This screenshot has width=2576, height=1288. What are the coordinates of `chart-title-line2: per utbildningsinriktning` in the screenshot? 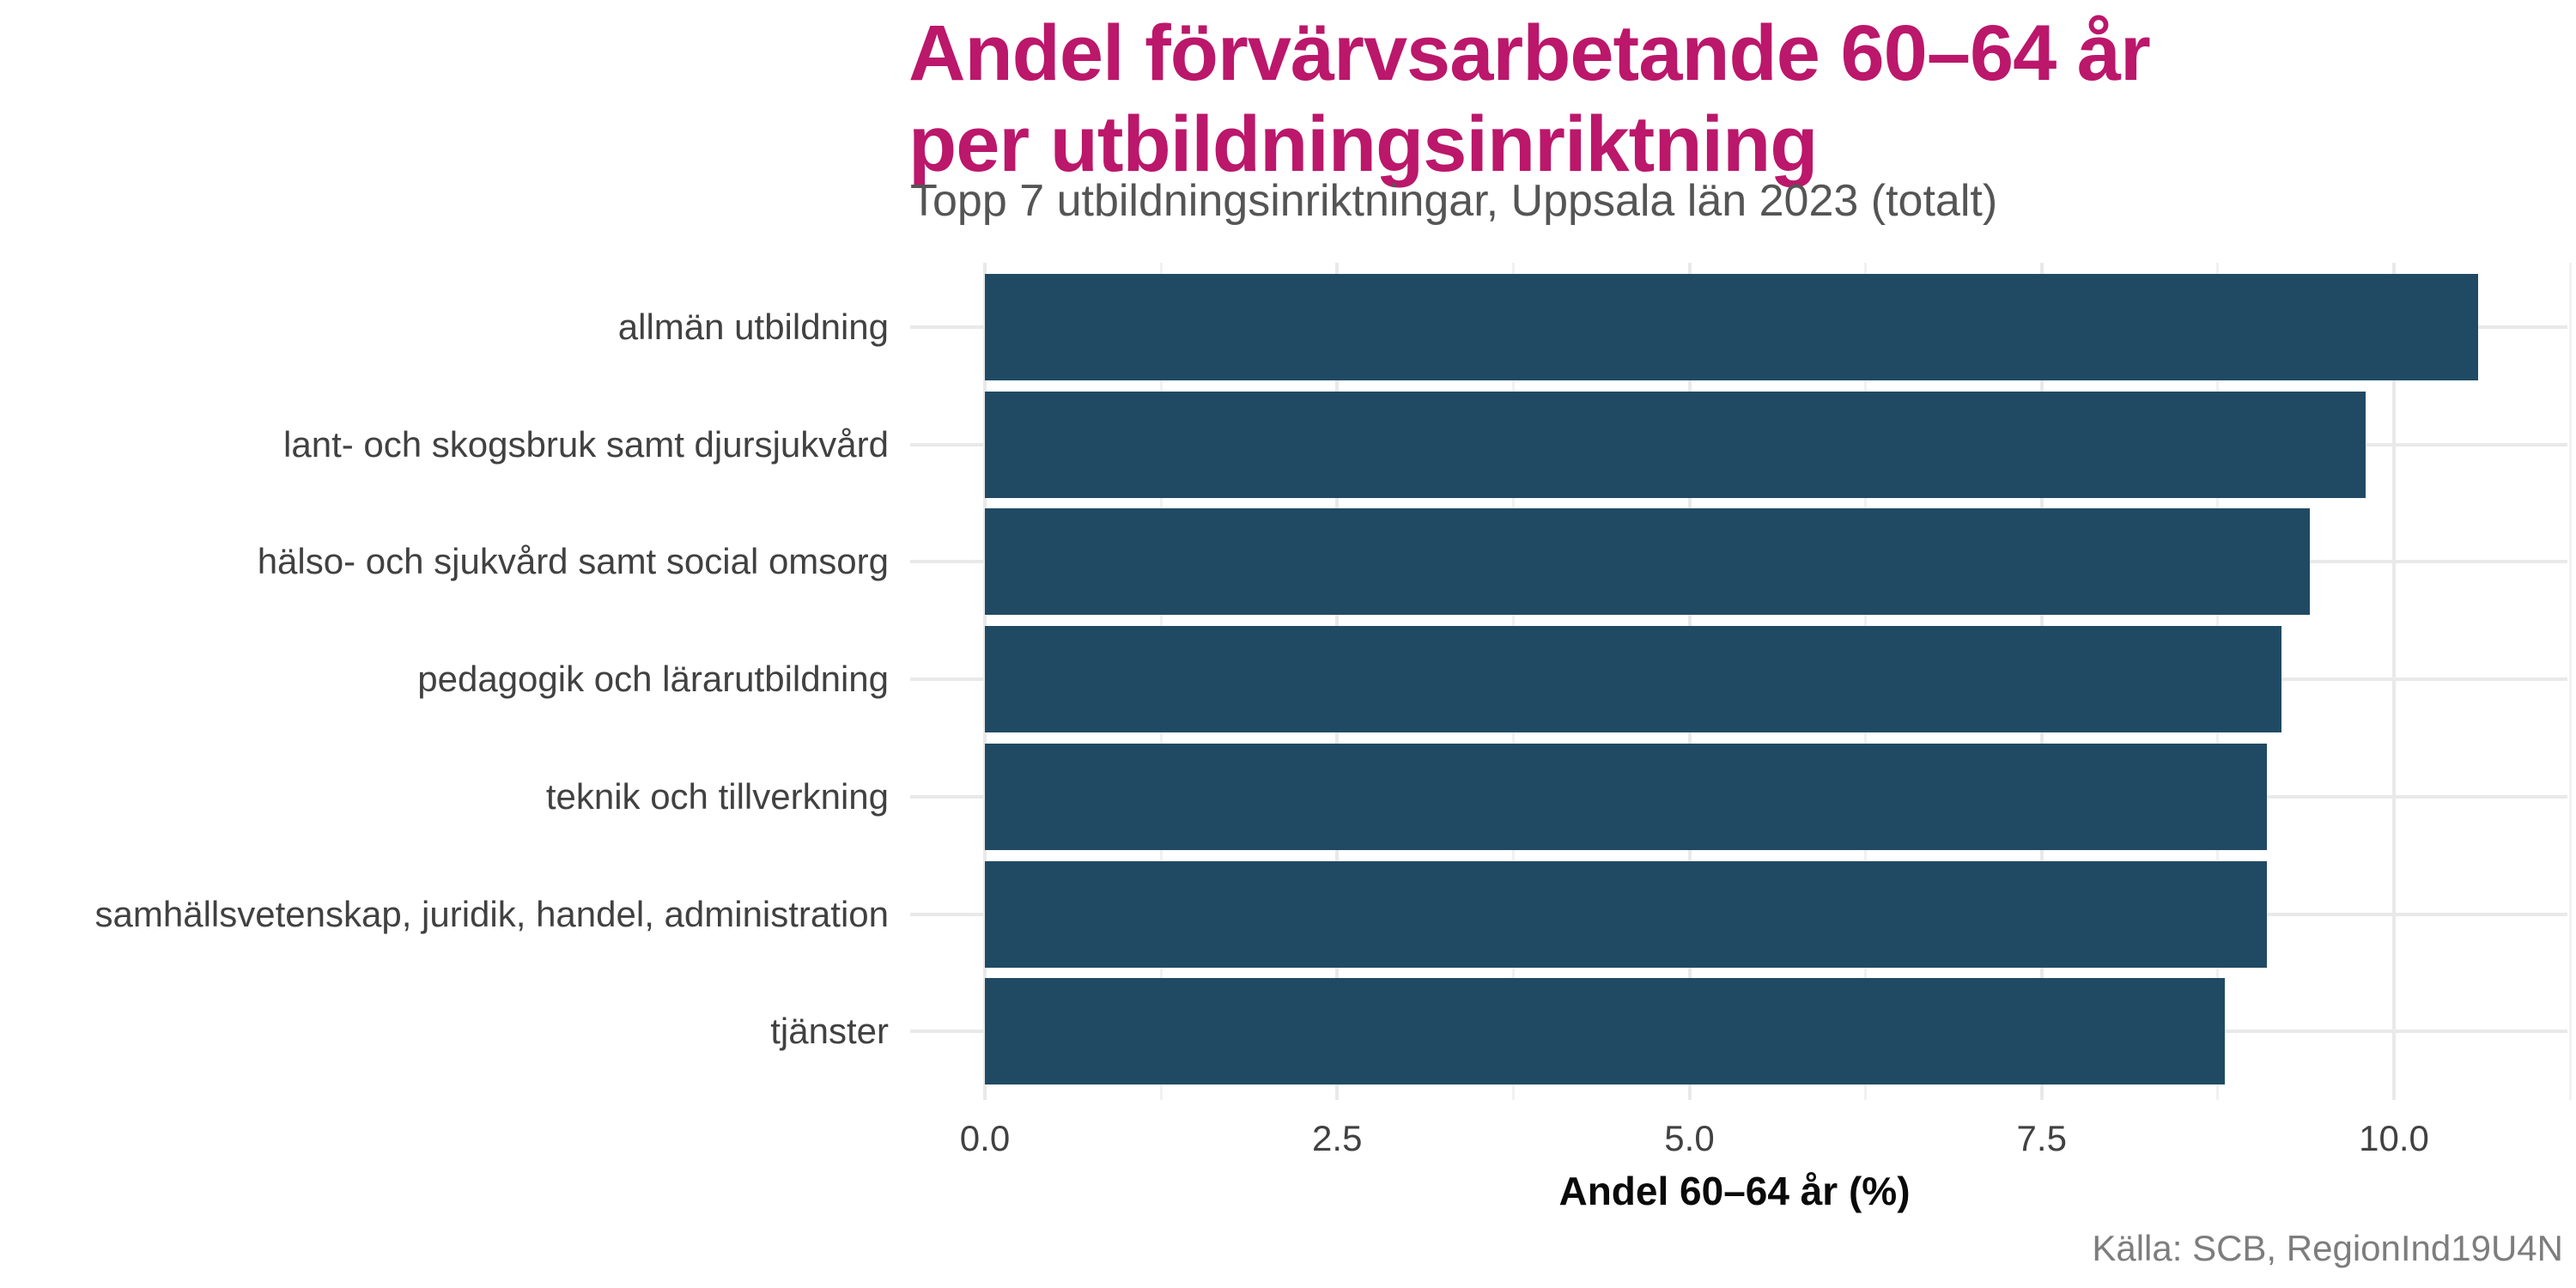 It's located at (1363, 144).